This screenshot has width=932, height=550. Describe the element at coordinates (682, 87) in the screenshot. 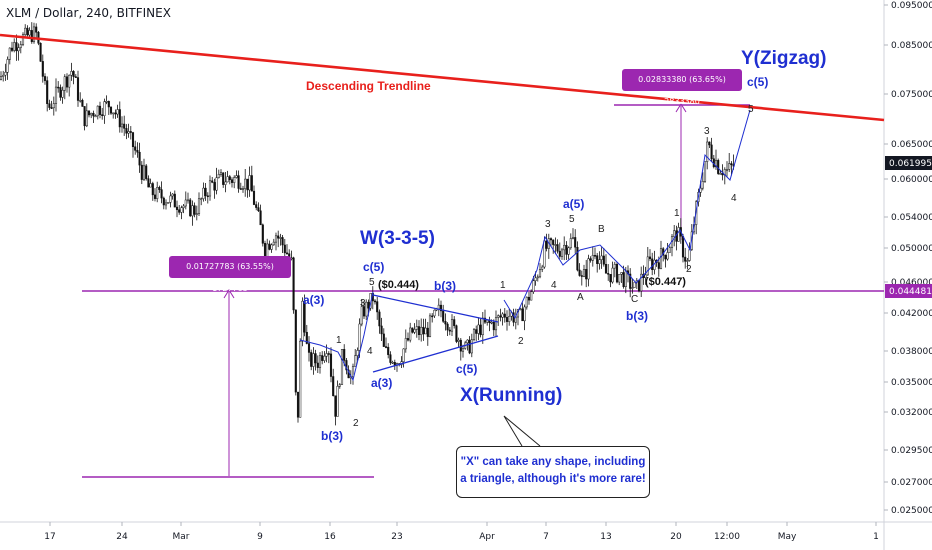

I see `measure-right-label: 0.02833380 (63.65%) 2833380` at that location.